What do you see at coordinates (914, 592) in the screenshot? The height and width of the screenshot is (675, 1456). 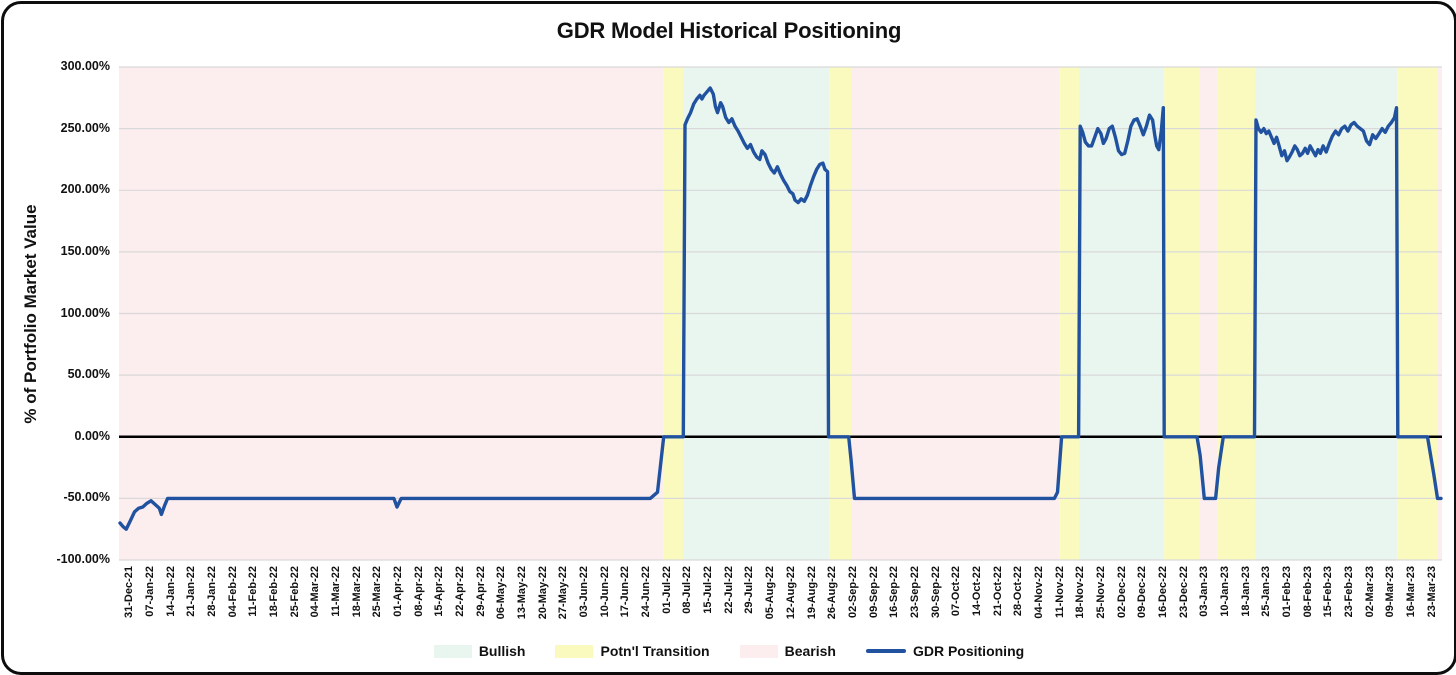 I see `x-axis-tick-label: 23-Sep-22` at bounding box center [914, 592].